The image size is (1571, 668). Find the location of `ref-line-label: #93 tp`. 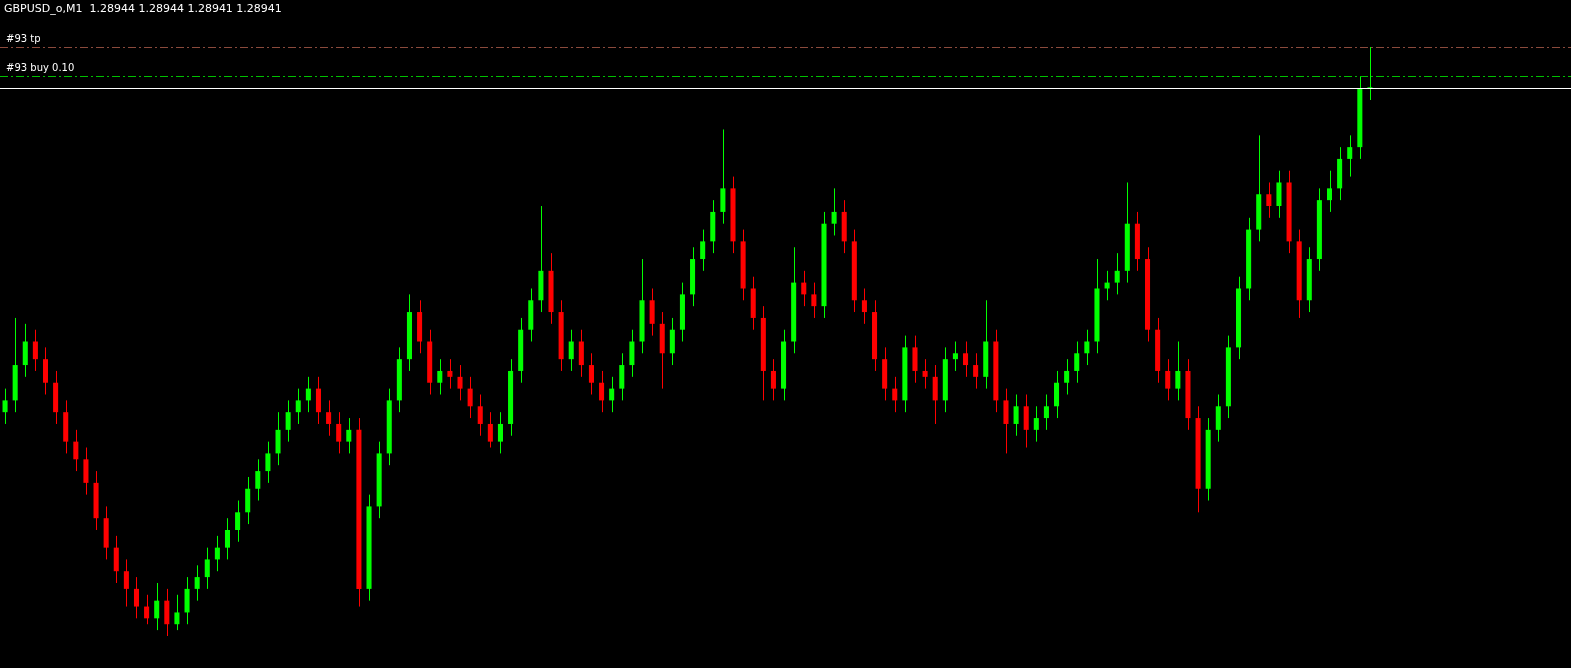

ref-line-label: #93 tp is located at coordinates (23, 39).